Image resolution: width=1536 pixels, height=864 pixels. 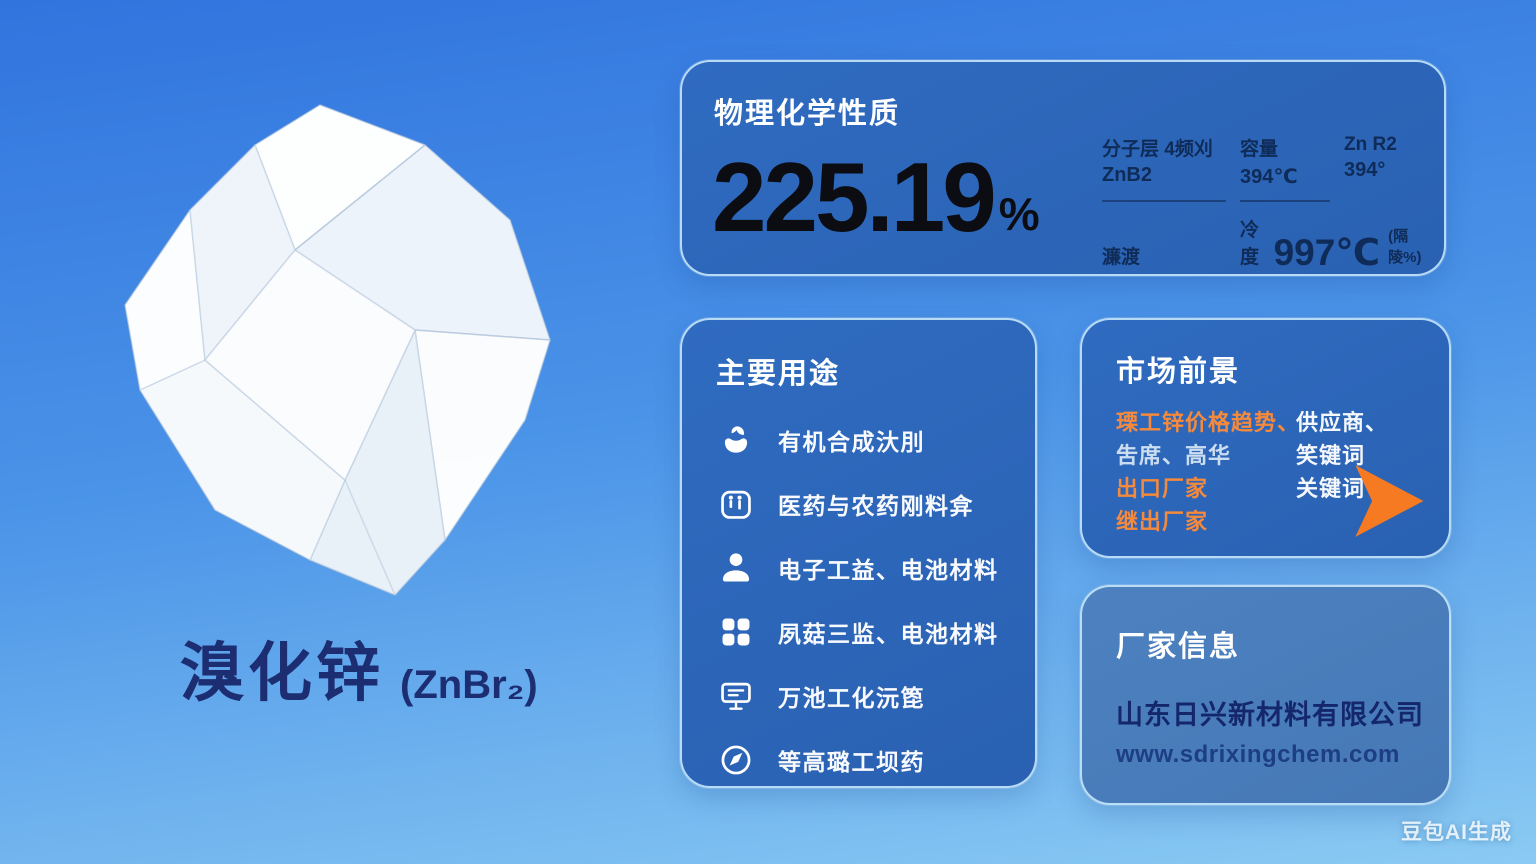 What do you see at coordinates (807, 114) in the screenshot?
I see `physical-properties-title: 物理化学性质` at bounding box center [807, 114].